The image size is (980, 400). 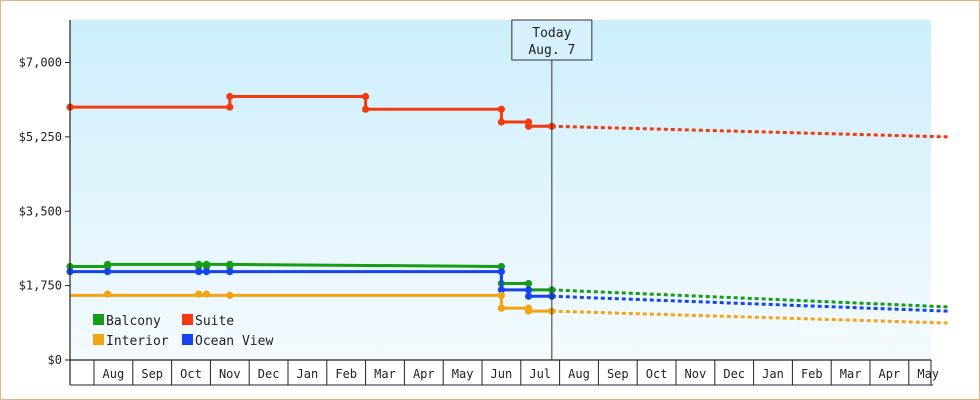 What do you see at coordinates (137, 341) in the screenshot?
I see `legend-label-interior: Interior` at bounding box center [137, 341].